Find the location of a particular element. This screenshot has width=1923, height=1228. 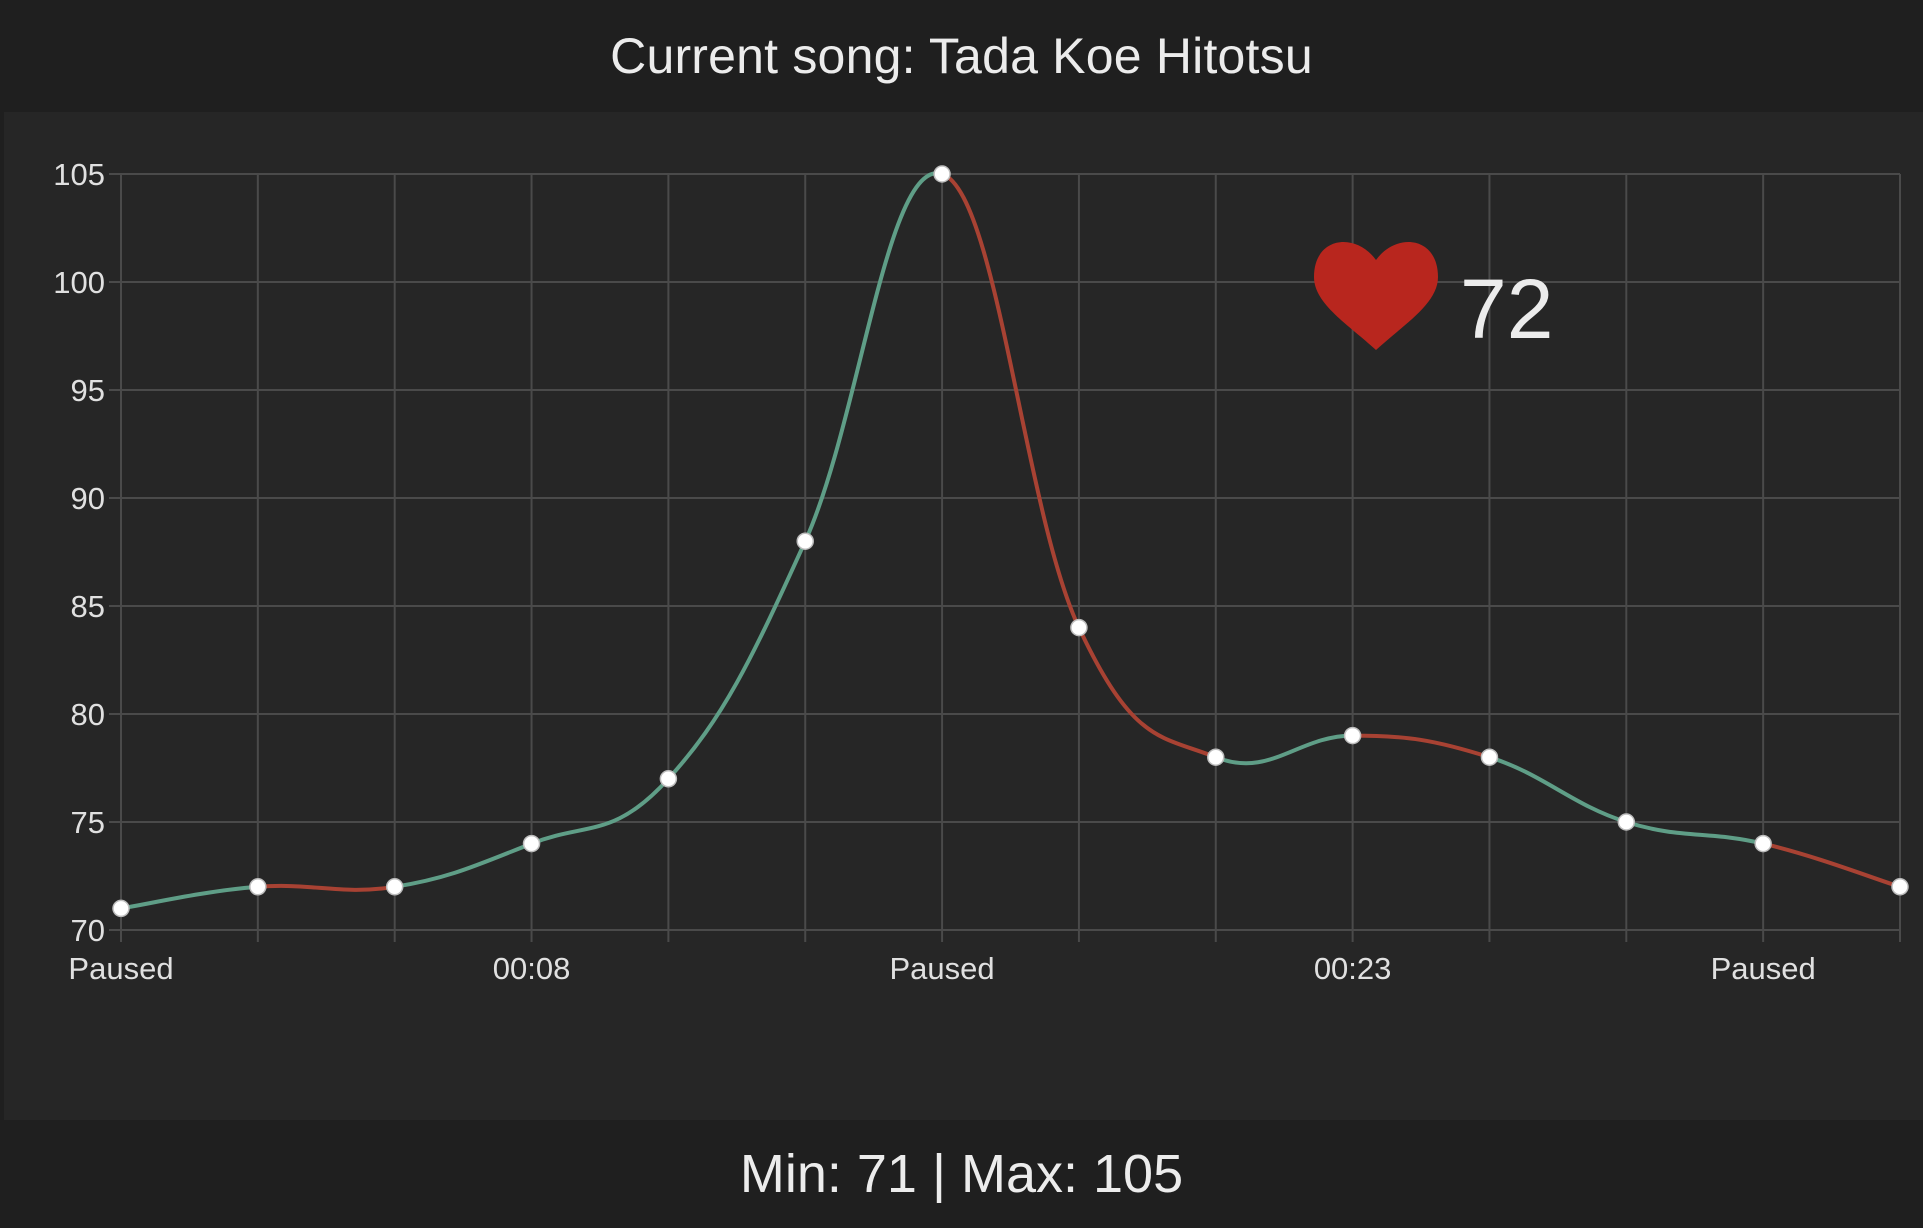

y-tick-label: 75 is located at coordinates (88, 822).